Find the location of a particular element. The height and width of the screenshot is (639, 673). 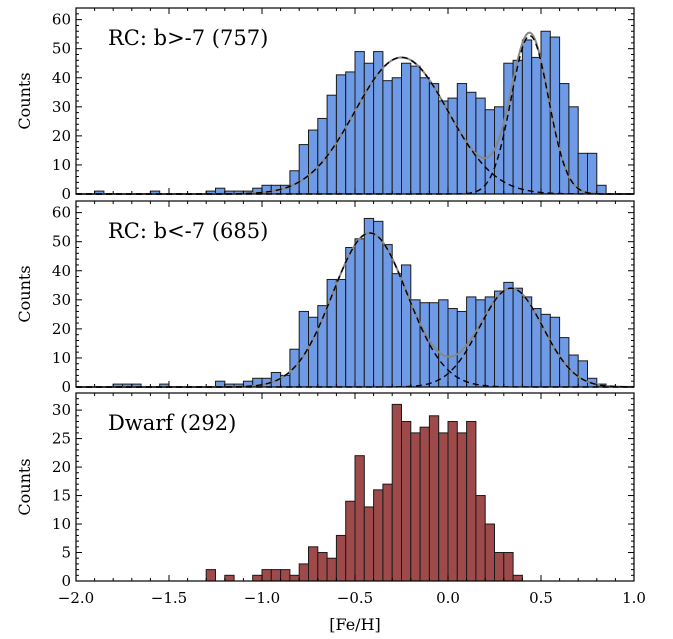

x-tick-label: 0.5 is located at coordinates (541, 598).